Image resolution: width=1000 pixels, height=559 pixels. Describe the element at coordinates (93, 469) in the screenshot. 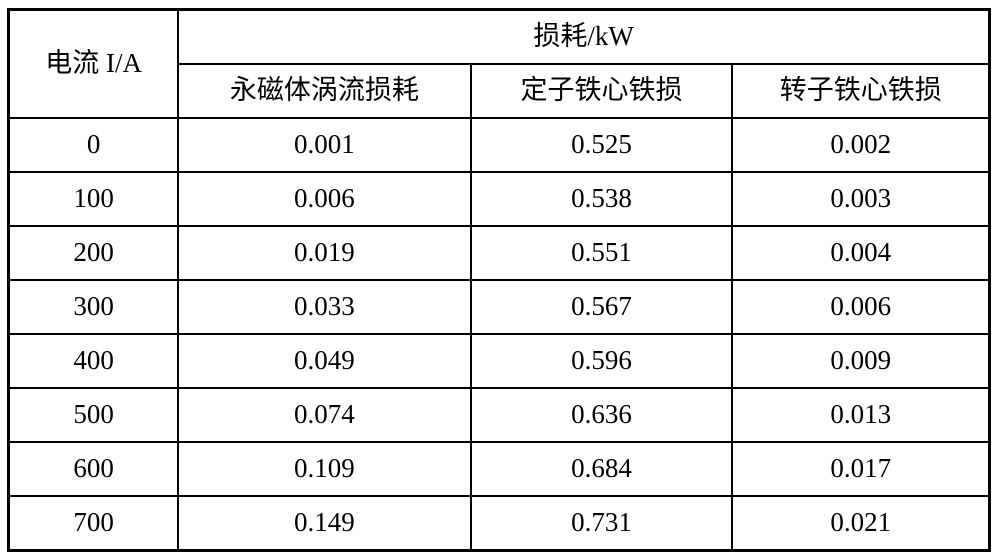

I see `current-cell: 600` at that location.